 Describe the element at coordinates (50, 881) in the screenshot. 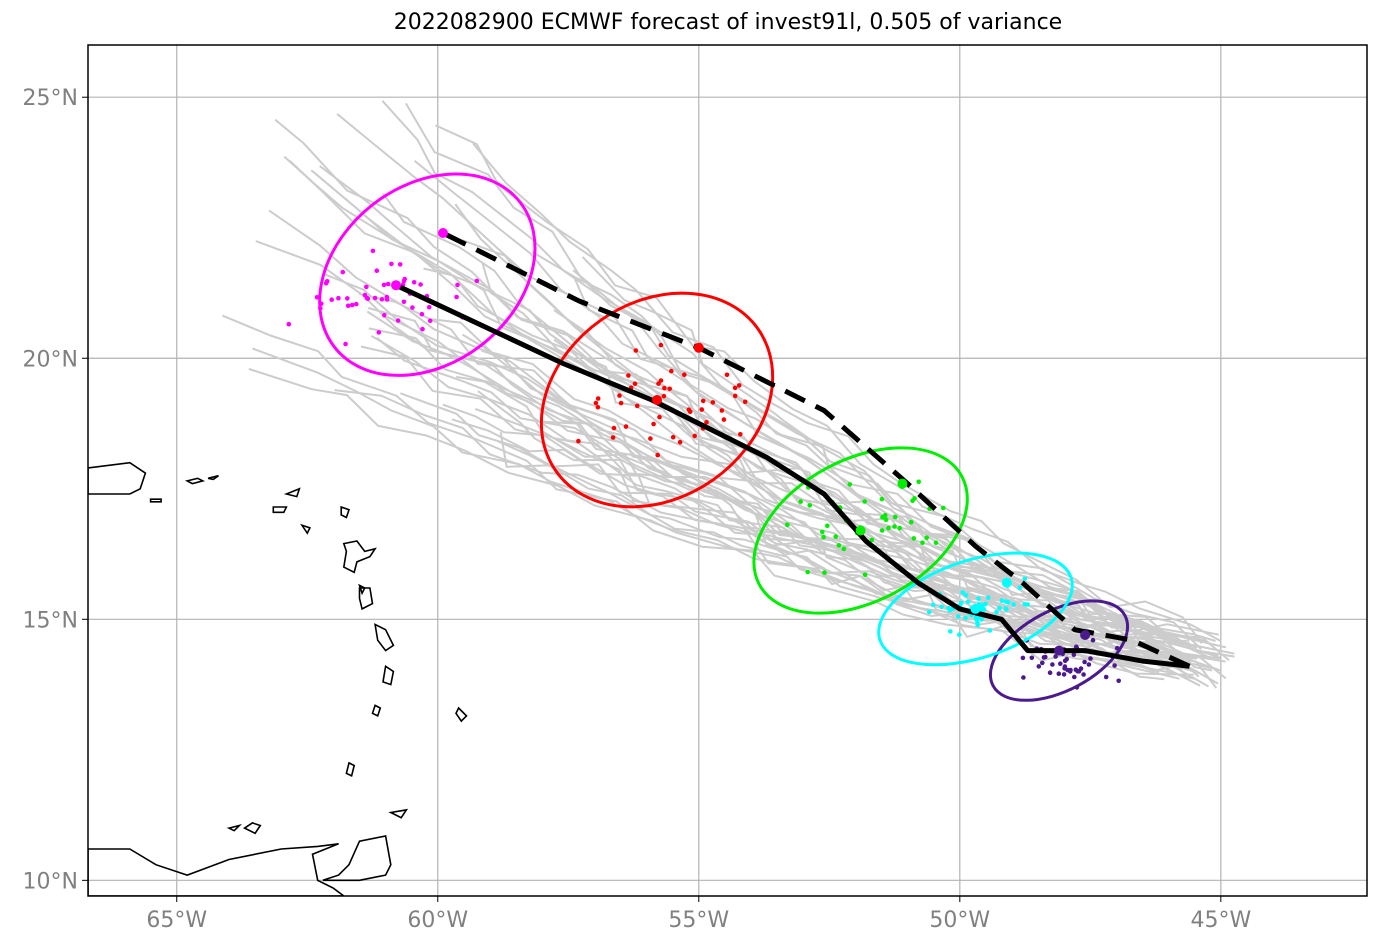

I see `y-tick-label: 10°N` at that location.